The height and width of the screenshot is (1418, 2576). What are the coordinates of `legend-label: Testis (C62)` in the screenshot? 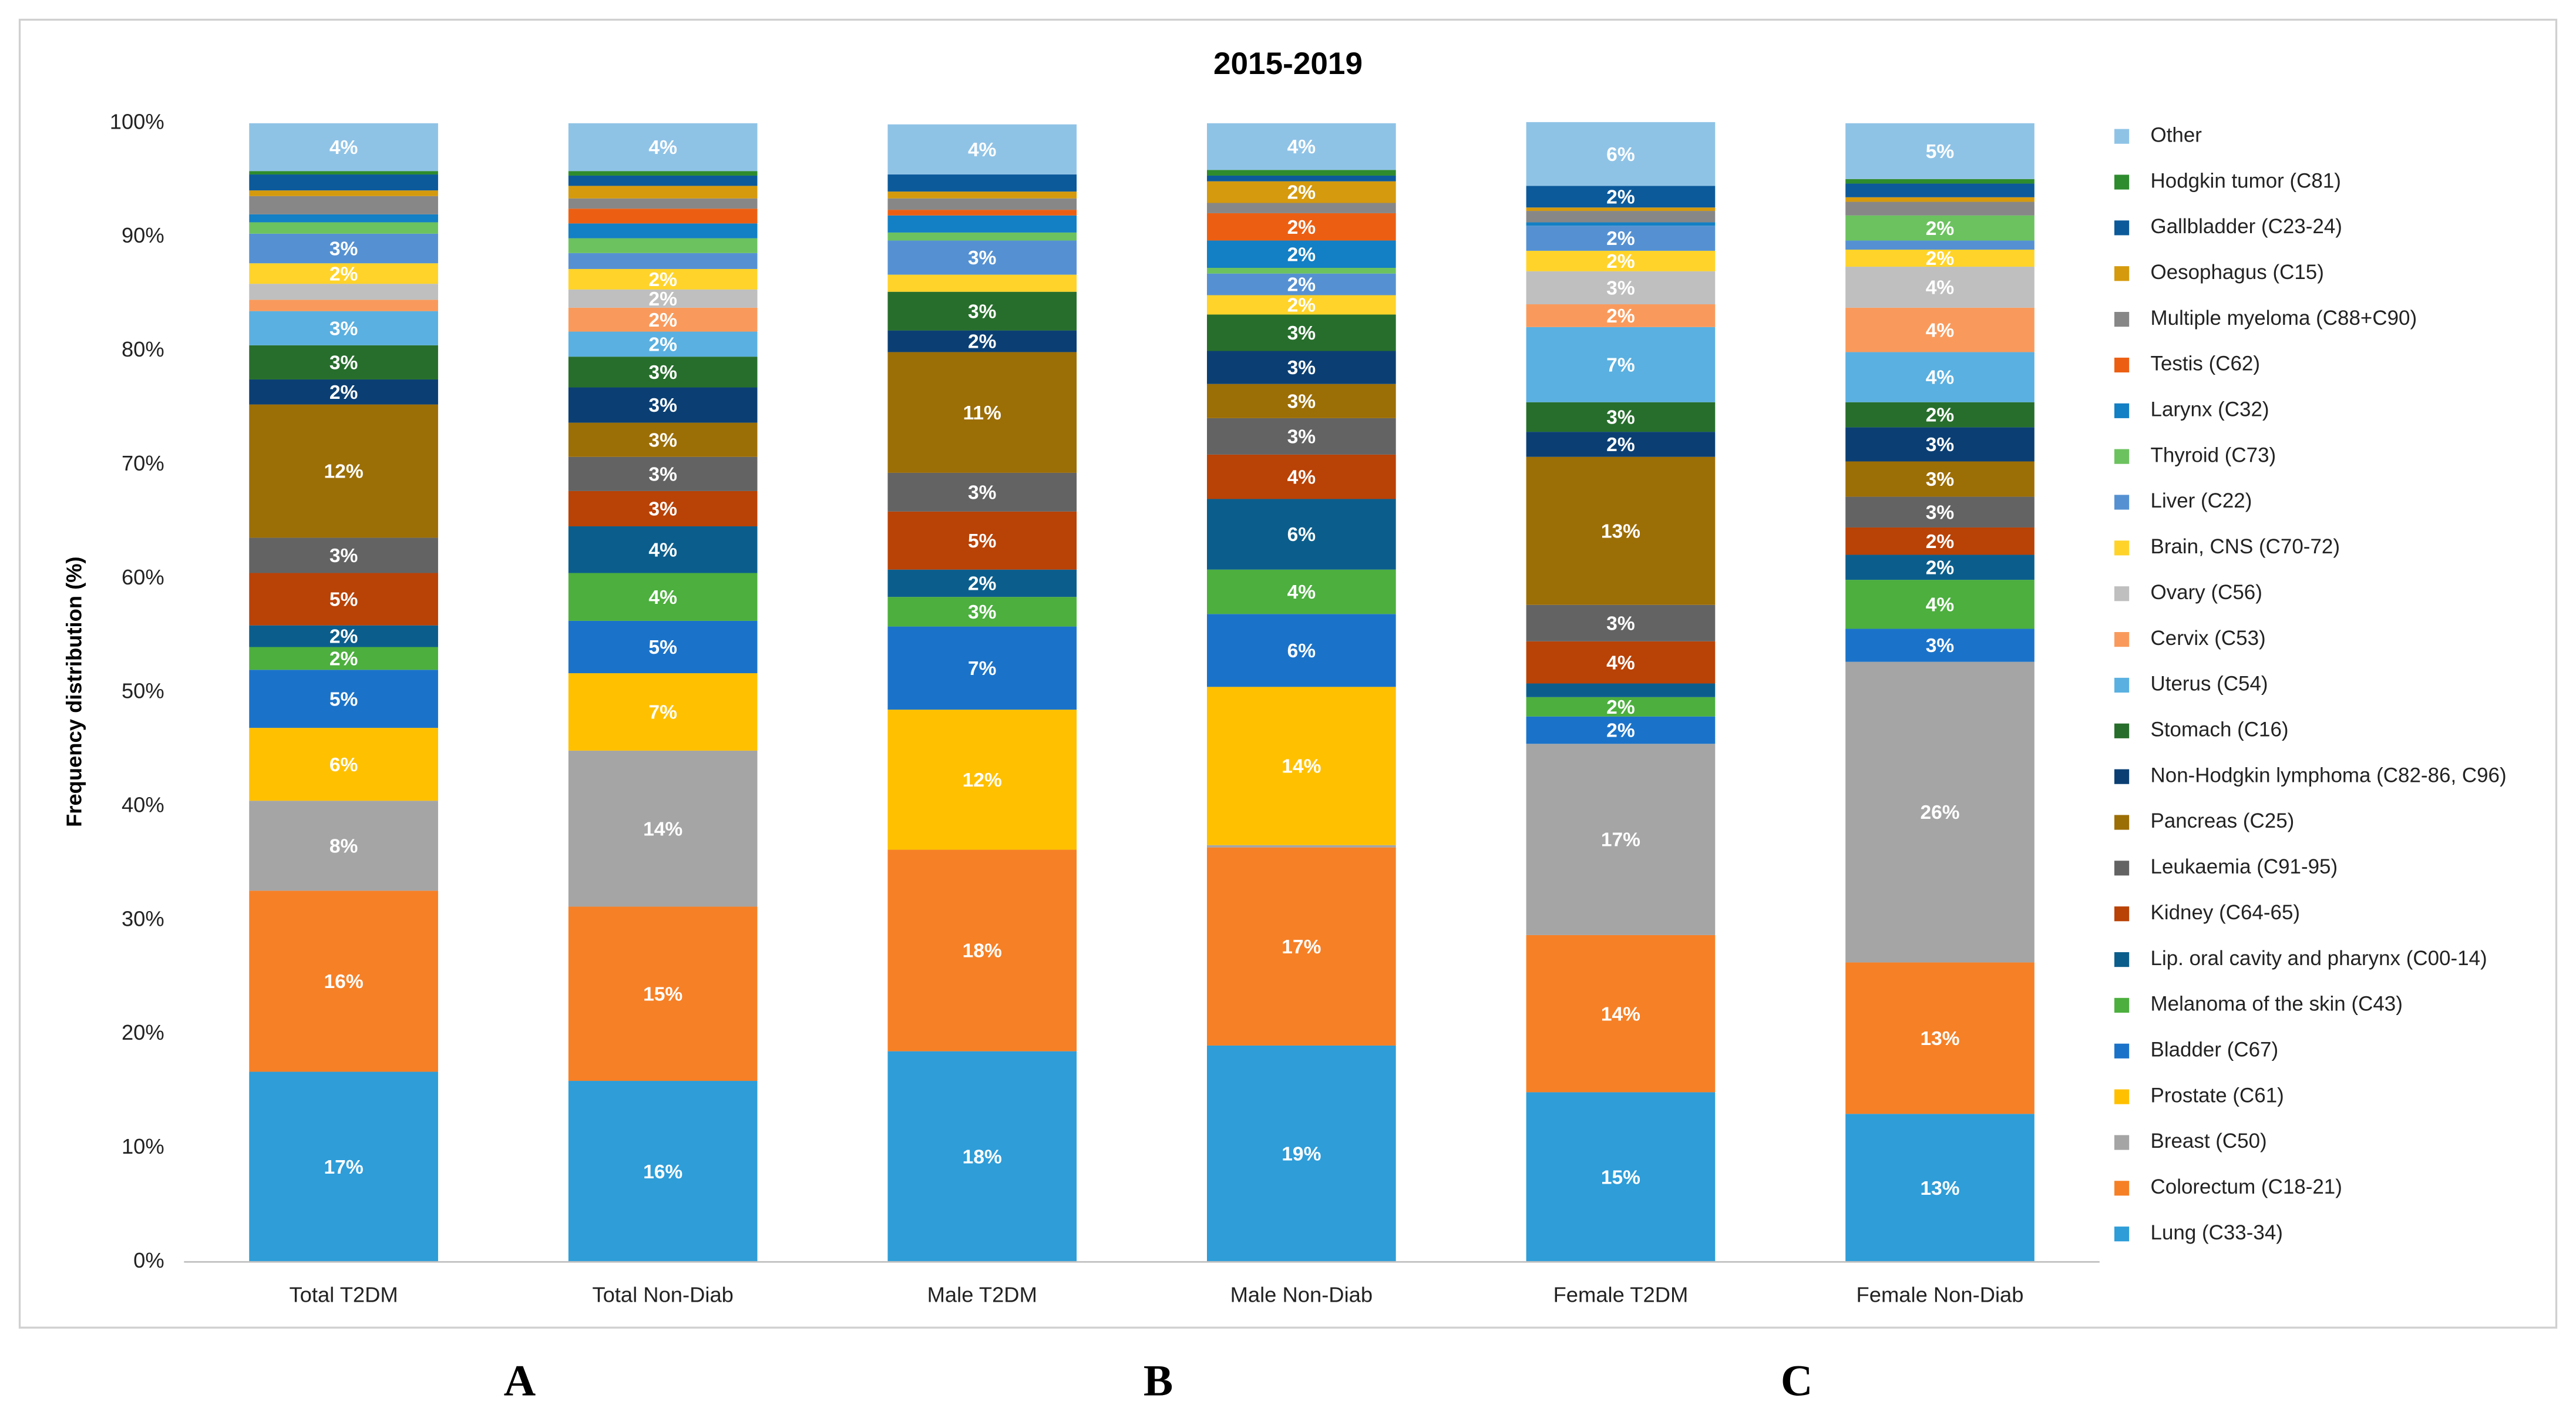 It's located at (2205, 364).